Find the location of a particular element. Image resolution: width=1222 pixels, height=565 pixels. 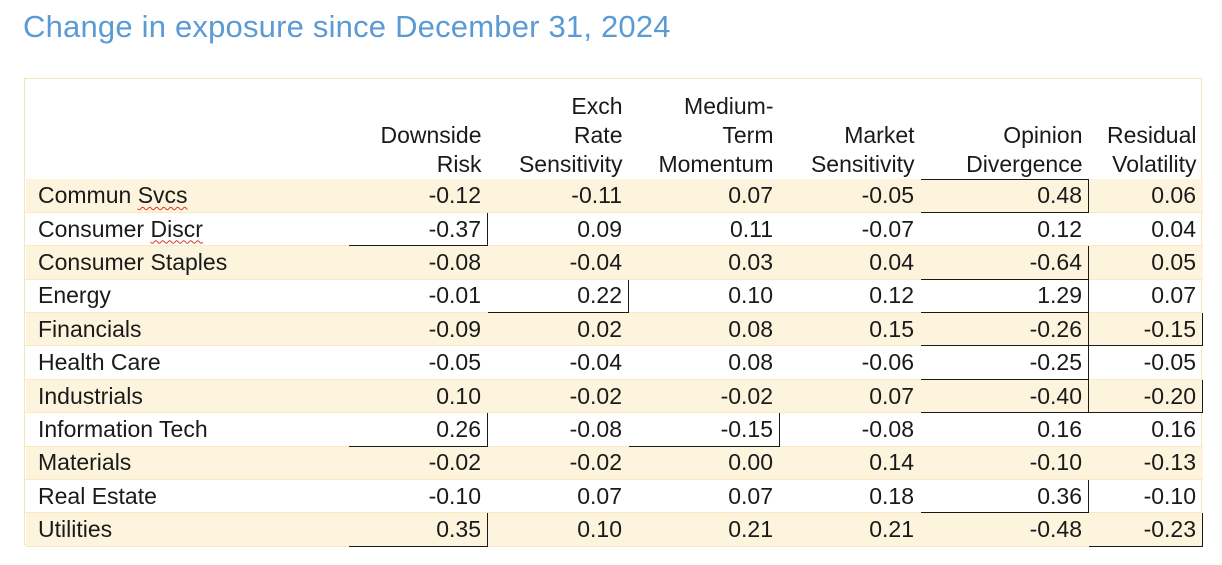

value-cell: -0.04 is located at coordinates (558, 262).